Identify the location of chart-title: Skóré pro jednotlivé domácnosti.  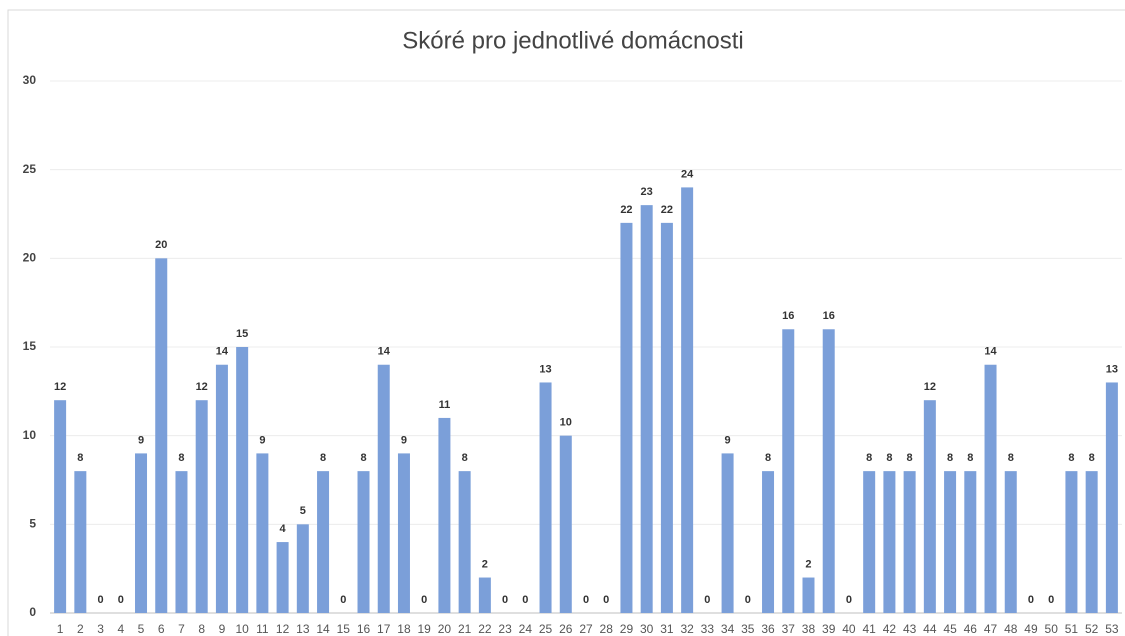
(573, 40).